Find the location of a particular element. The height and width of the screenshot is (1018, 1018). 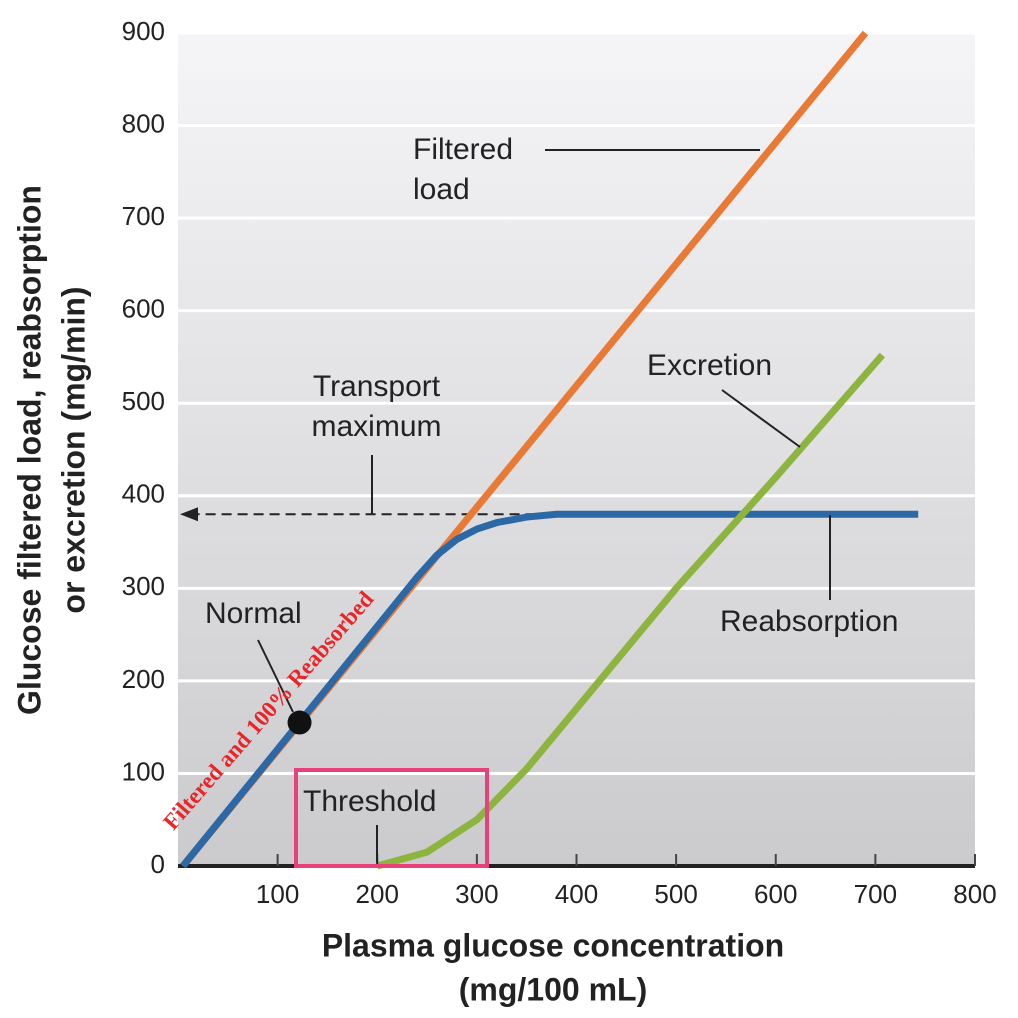

y-tick-label: 600 is located at coordinates (143, 309).